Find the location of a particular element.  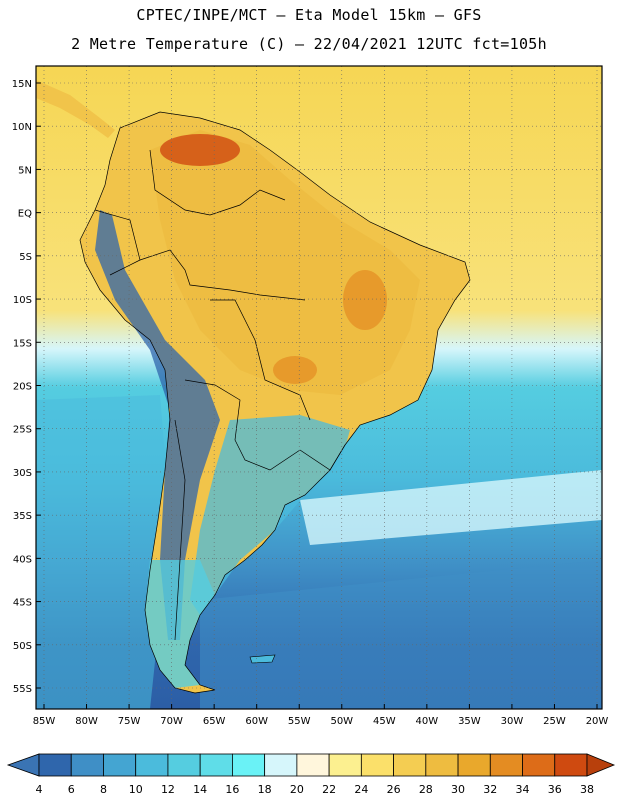

lon-label: 25W is located at coordinates (554, 721).